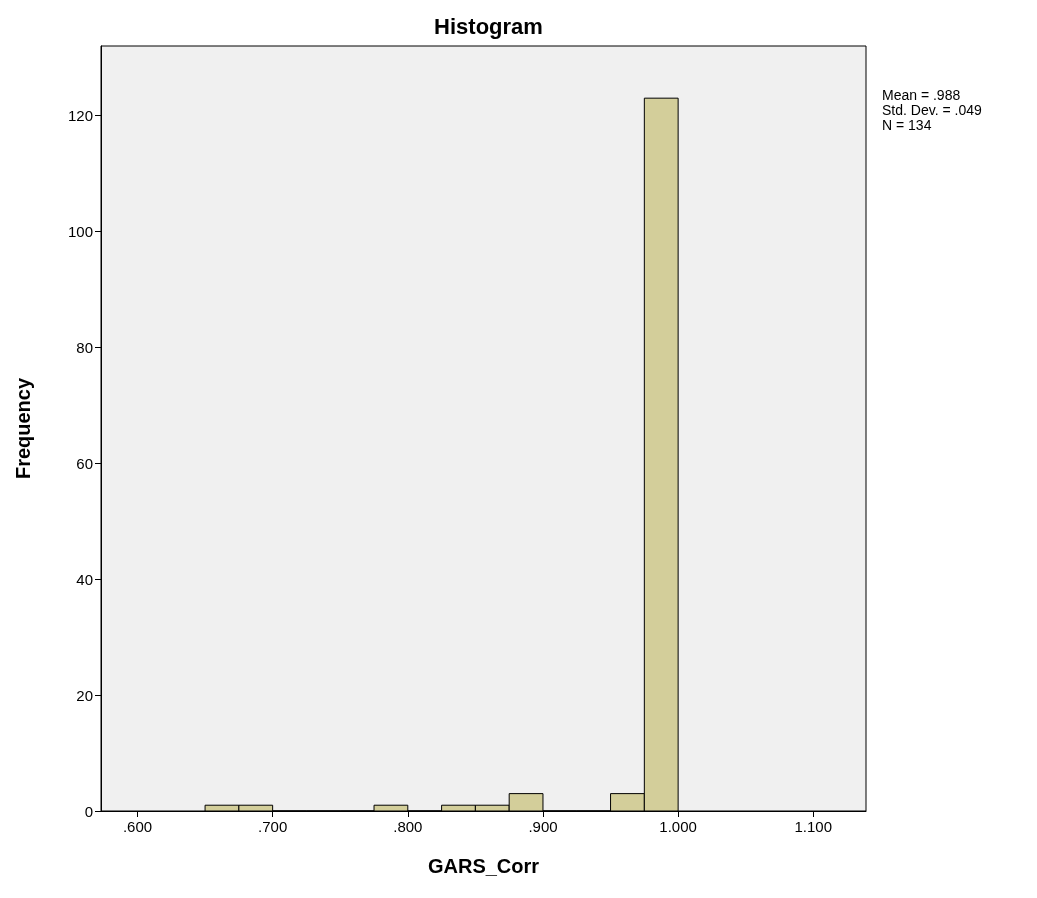 The width and height of the screenshot is (1037, 898). Describe the element at coordinates (408, 826) in the screenshot. I see `x-tick-label: .800` at that location.